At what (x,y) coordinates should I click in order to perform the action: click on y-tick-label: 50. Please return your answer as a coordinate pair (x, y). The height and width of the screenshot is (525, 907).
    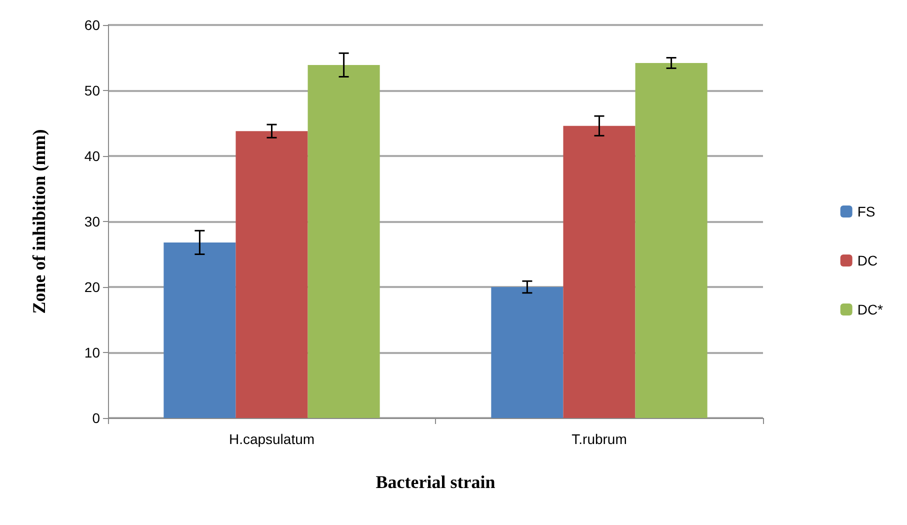
    Looking at the image, I should click on (92, 90).